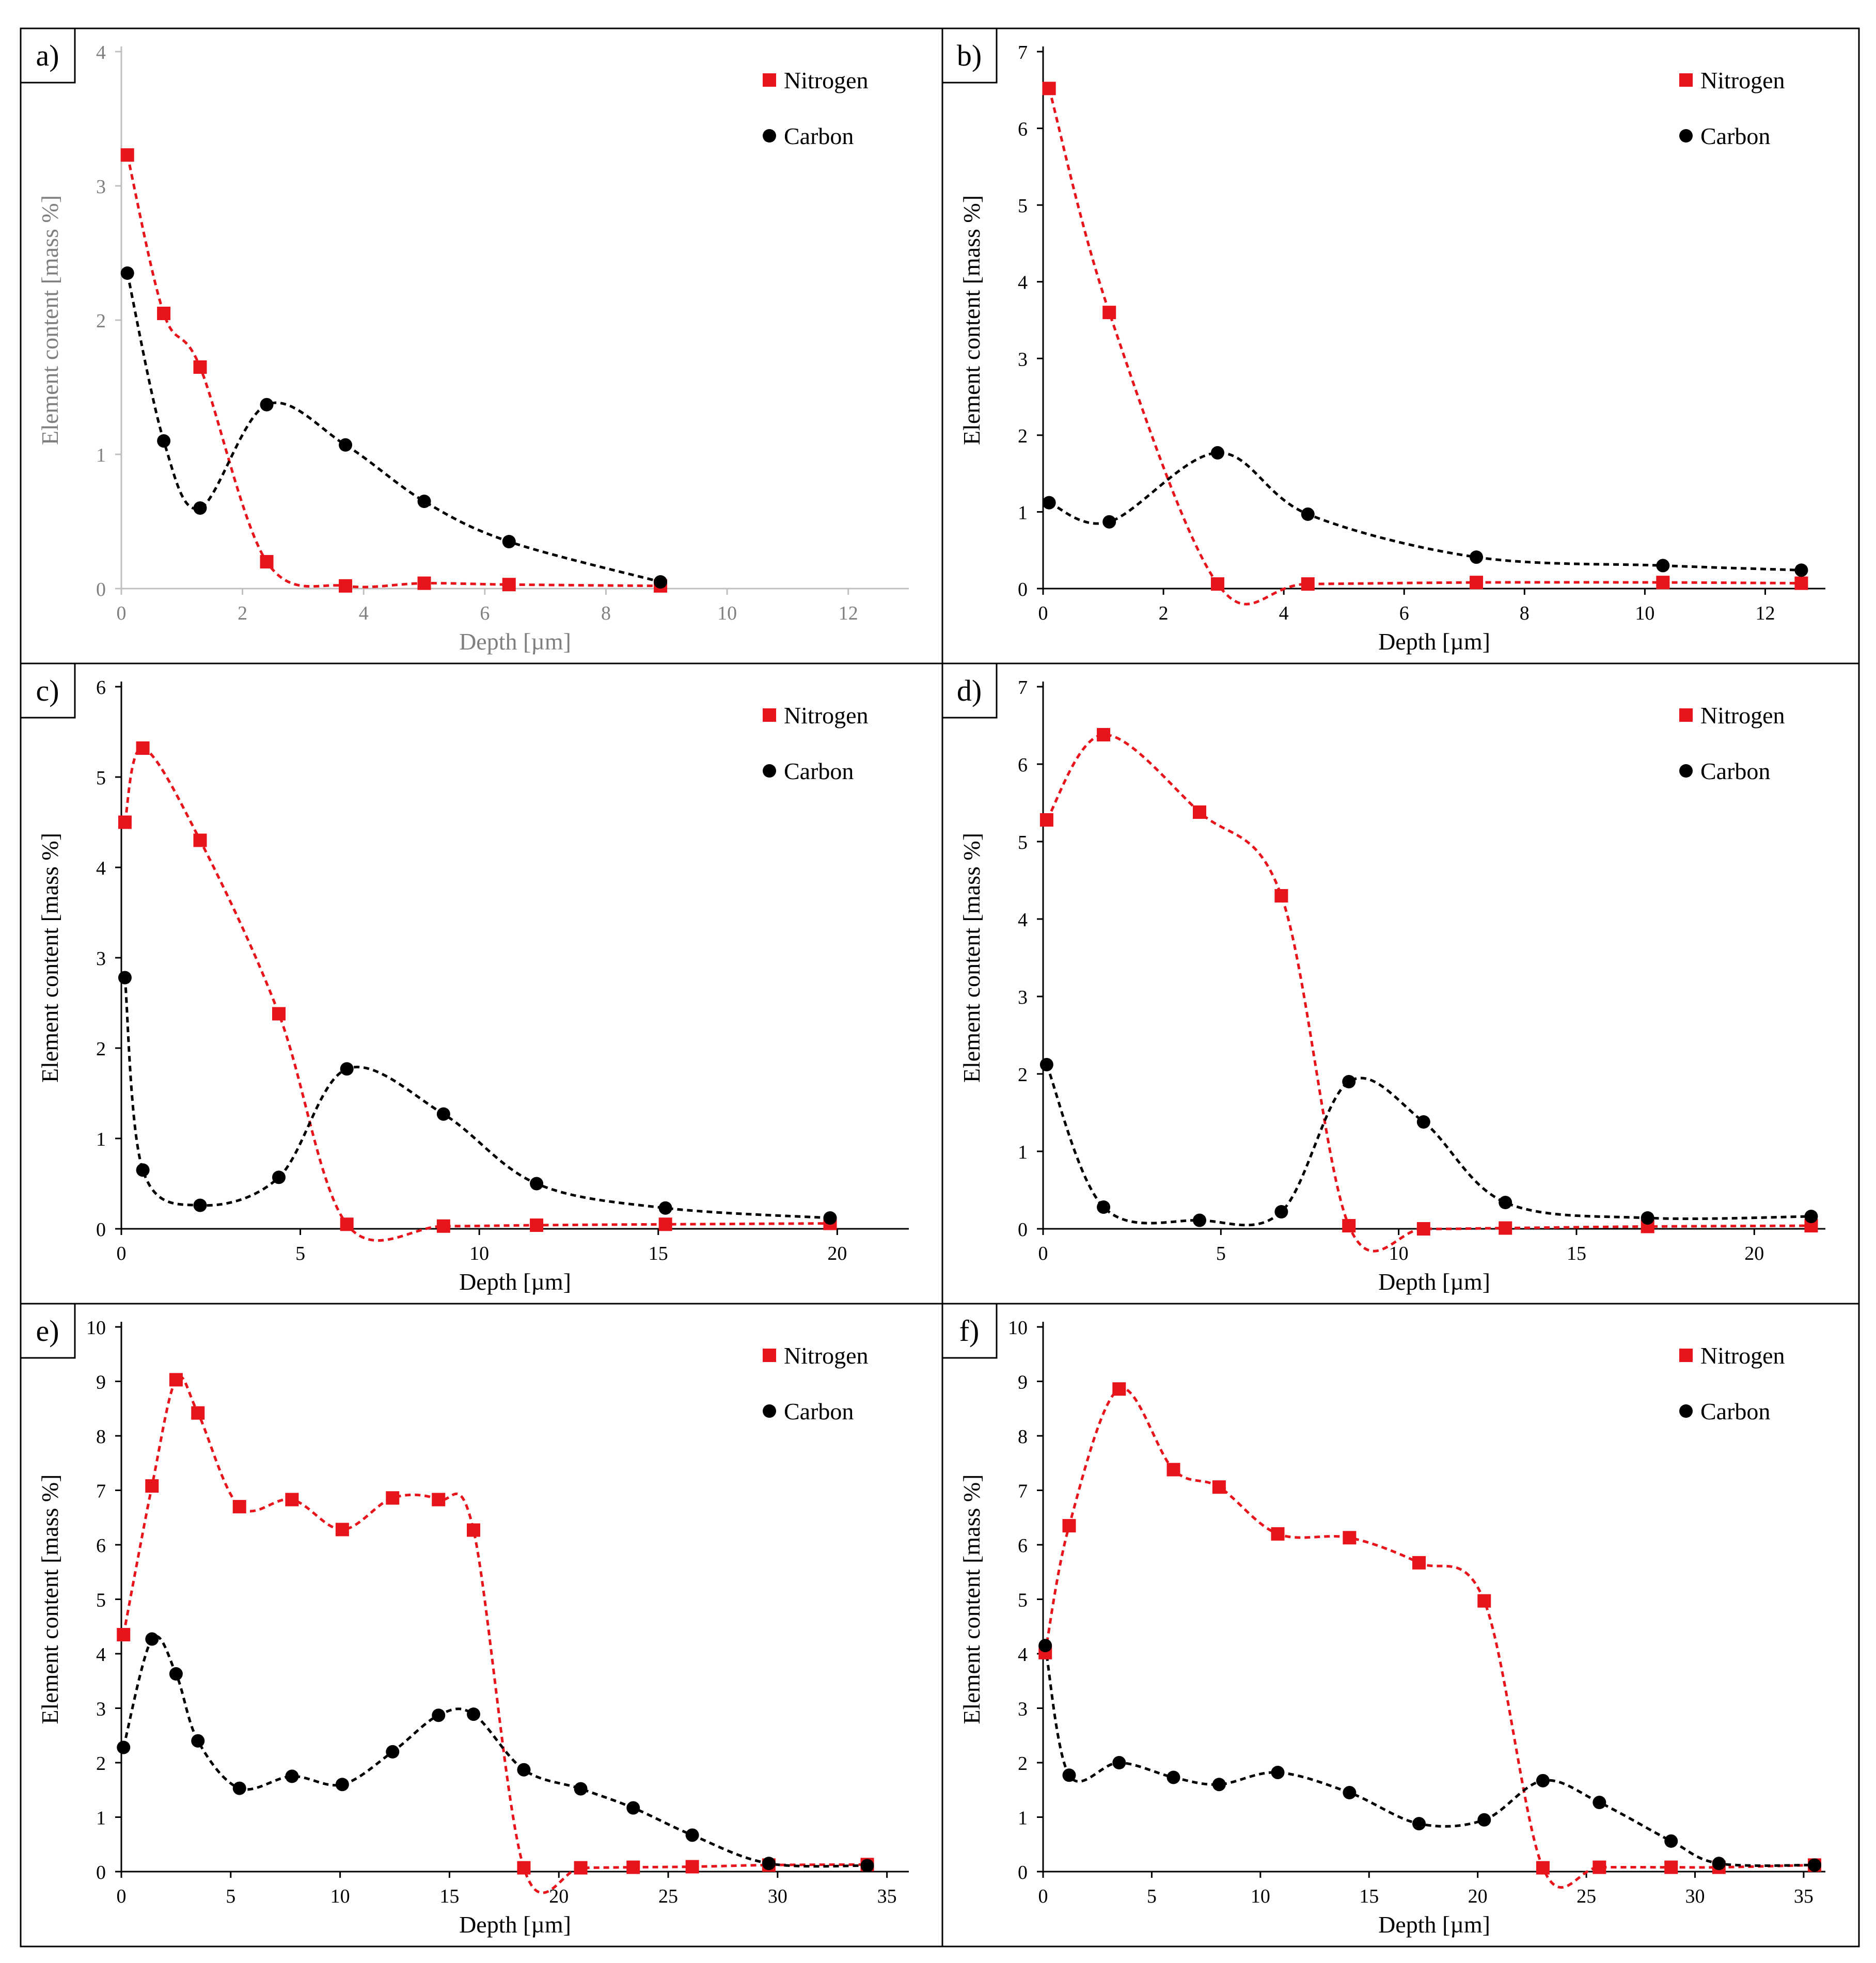 Image resolution: width=1876 pixels, height=1963 pixels. Describe the element at coordinates (300, 1253) in the screenshot. I see `x-tick-label: 5` at that location.